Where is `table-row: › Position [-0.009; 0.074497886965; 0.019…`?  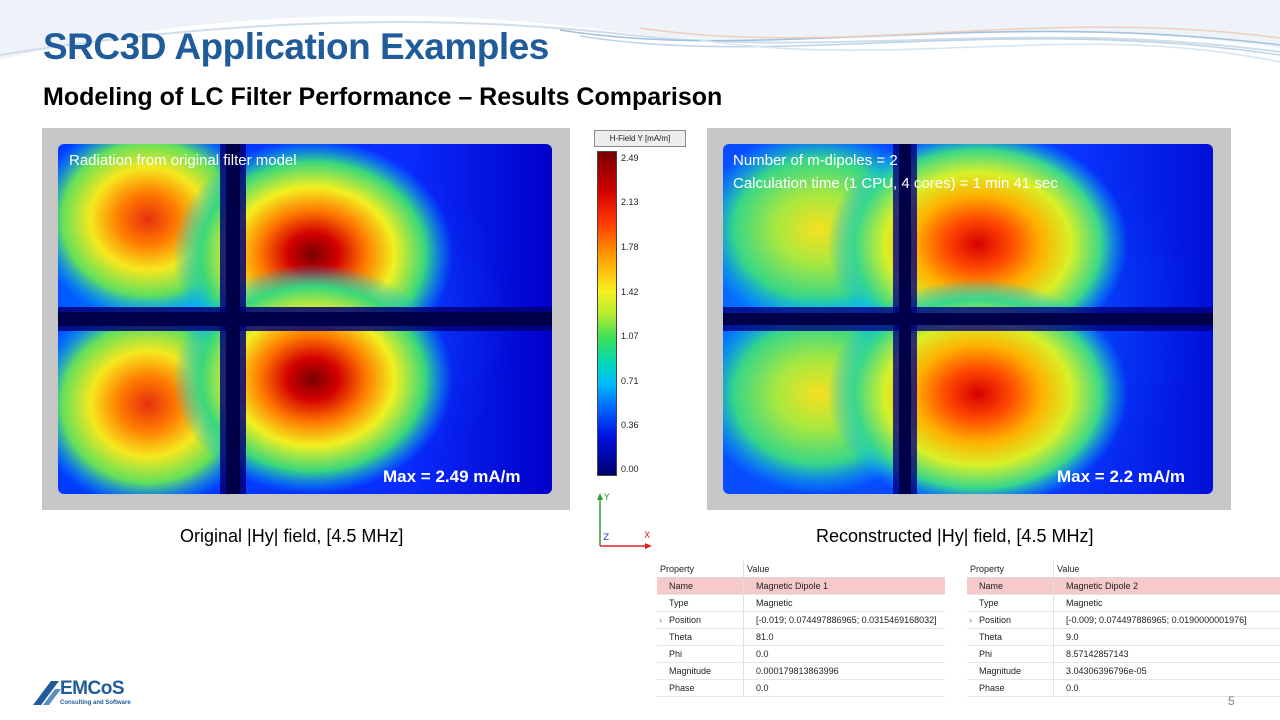
table-row: › Position [-0.009; 0.074497886965; 0.019… is located at coordinates (1123, 620).